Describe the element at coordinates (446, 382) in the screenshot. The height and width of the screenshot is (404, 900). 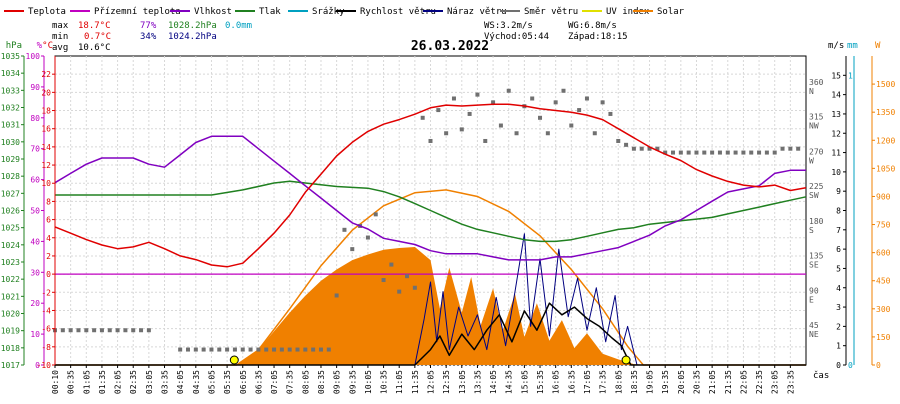
I see `time-tick-label: 12:35` at that location.